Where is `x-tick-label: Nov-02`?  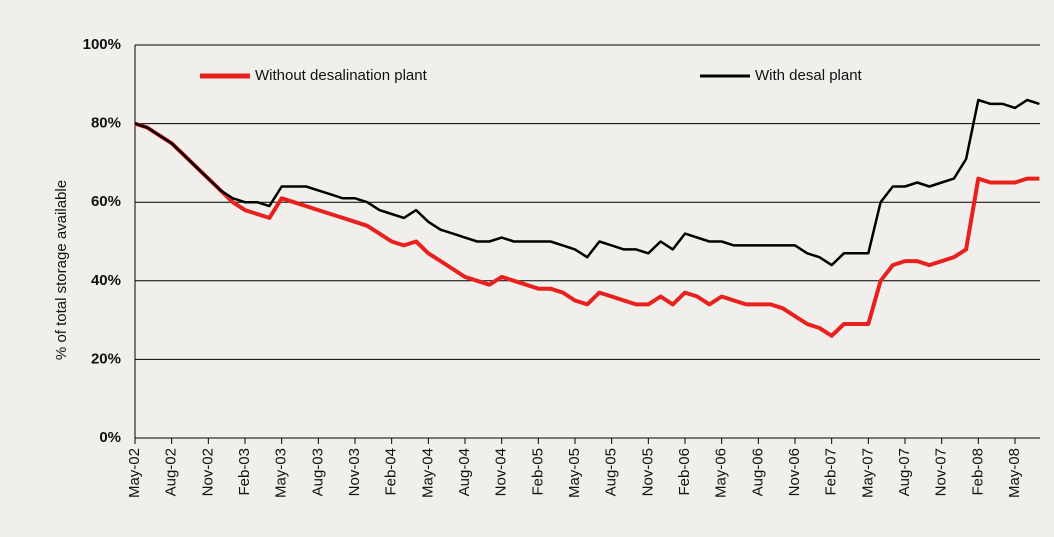
x-tick-label: Nov-02 is located at coordinates (207, 472).